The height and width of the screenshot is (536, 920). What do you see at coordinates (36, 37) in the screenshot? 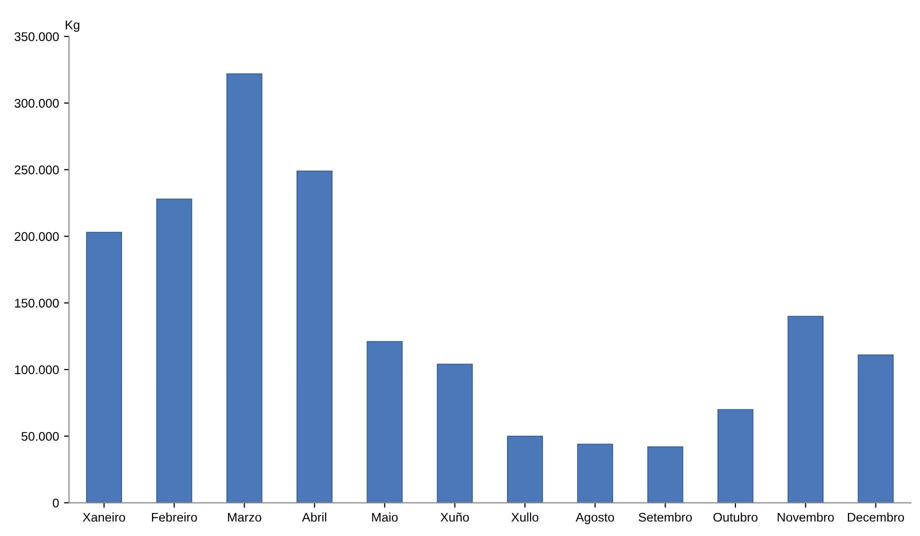
I see `y-tick-label: 350.000` at bounding box center [36, 37].